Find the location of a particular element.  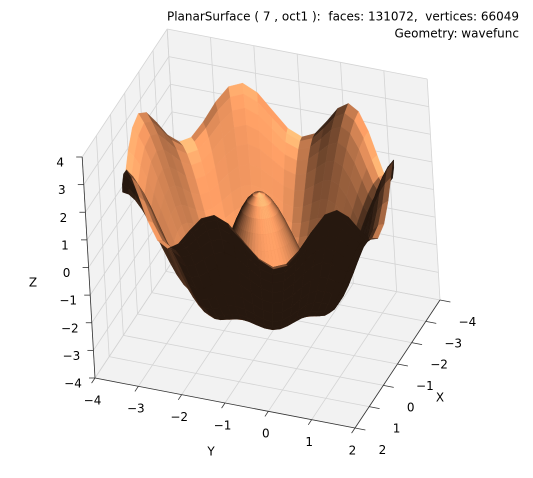

z-tick-label: 3 is located at coordinates (62, 190).